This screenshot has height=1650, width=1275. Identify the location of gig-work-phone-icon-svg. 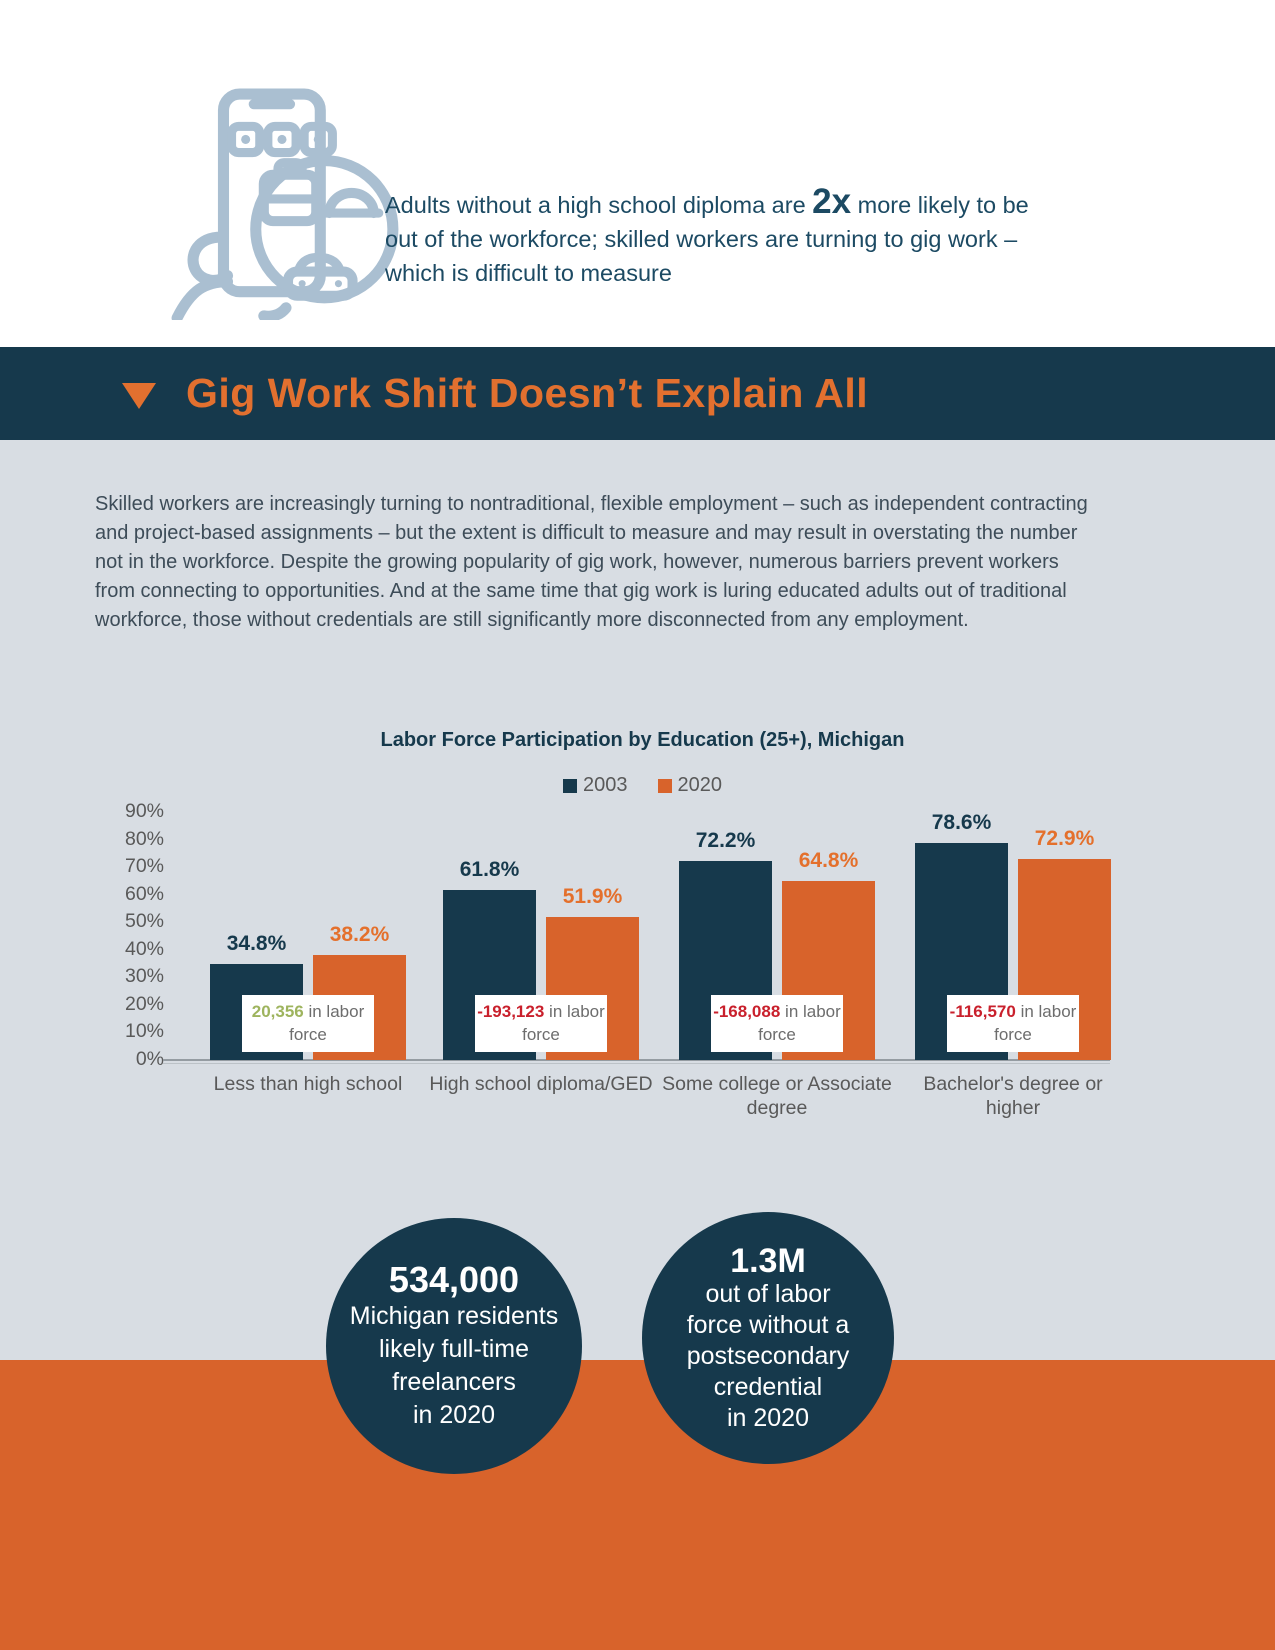
(285, 206).